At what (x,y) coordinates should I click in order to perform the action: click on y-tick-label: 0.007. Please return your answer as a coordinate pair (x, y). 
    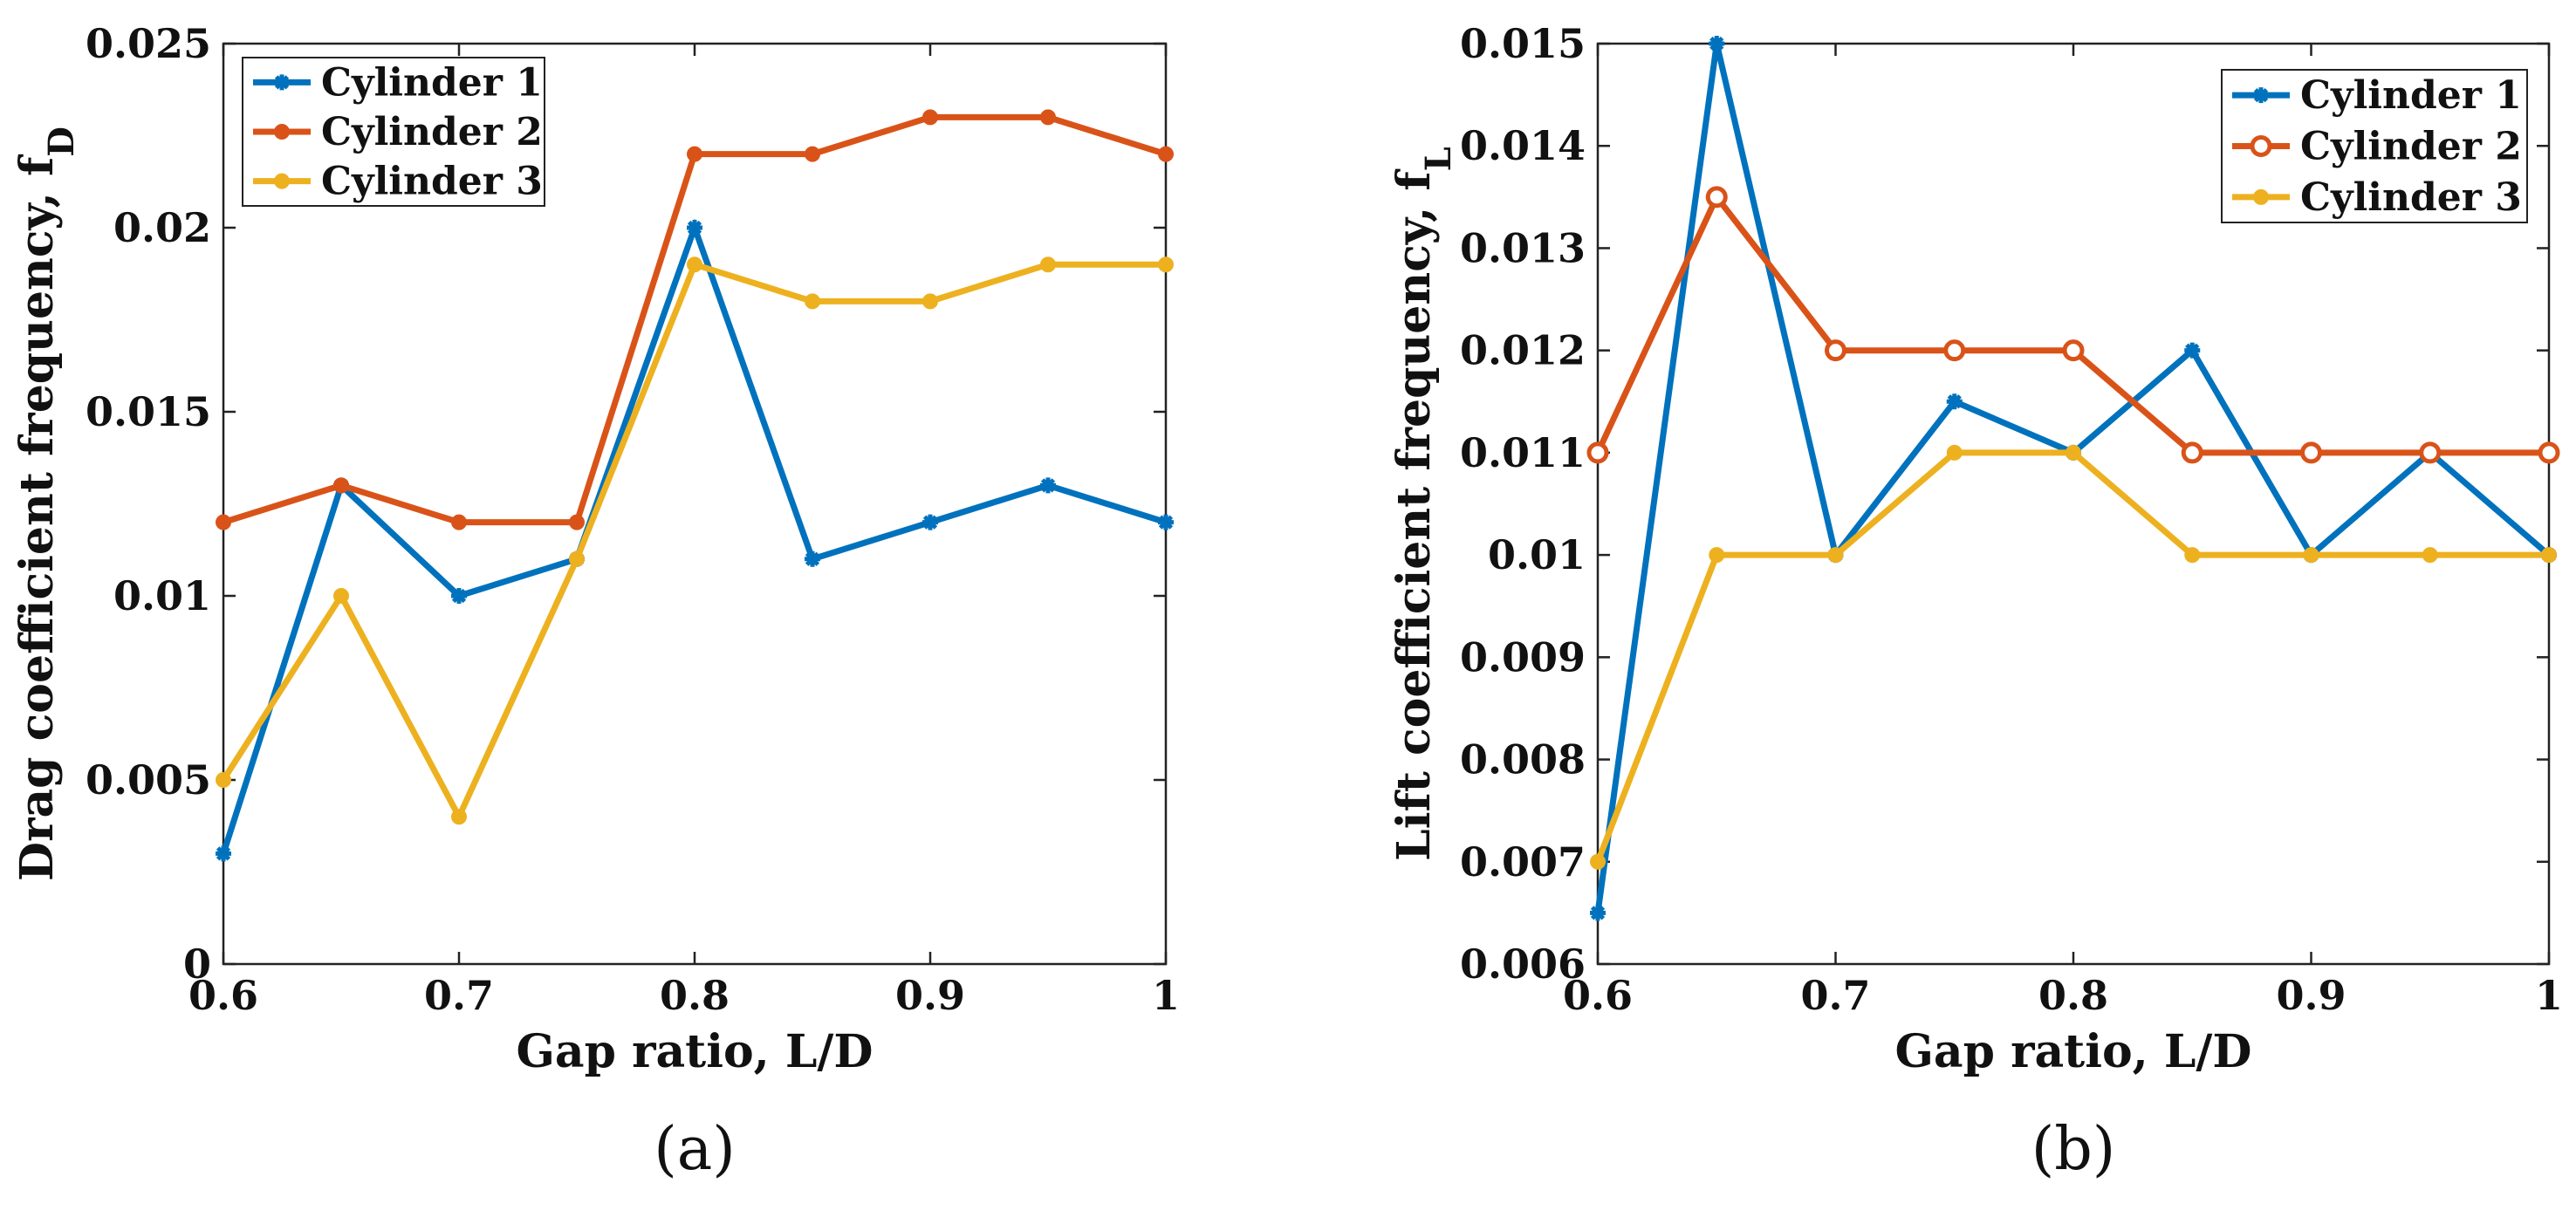
    Looking at the image, I should click on (1523, 862).